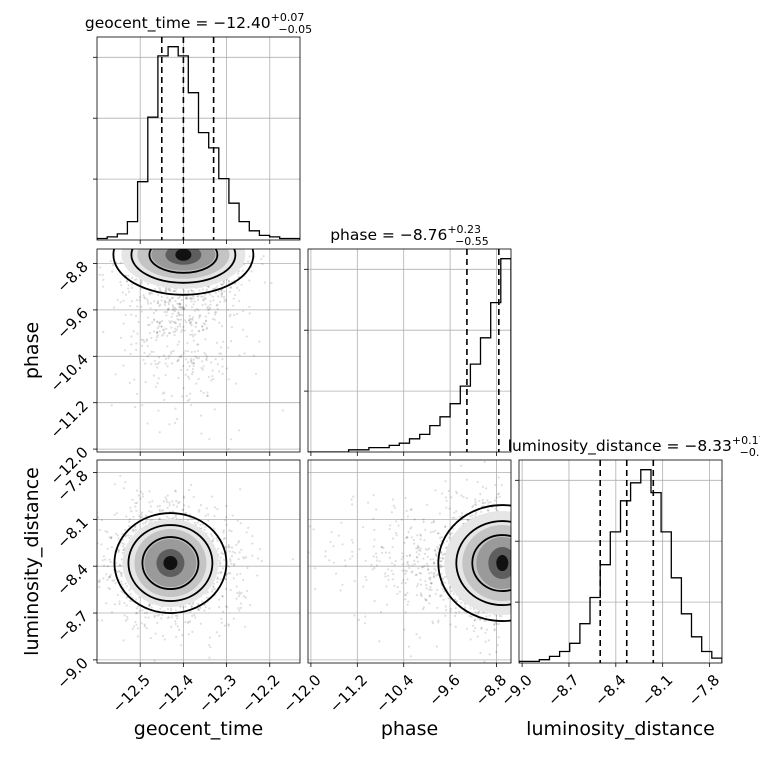 Image resolution: width=760 pixels, height=760 pixels. What do you see at coordinates (198, 138) in the screenshot?
I see `hist-geocent_time-content` at bounding box center [198, 138].